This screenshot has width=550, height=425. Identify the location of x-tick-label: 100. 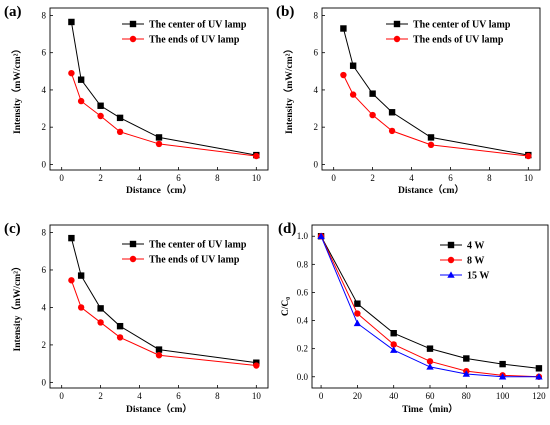
(503, 396).